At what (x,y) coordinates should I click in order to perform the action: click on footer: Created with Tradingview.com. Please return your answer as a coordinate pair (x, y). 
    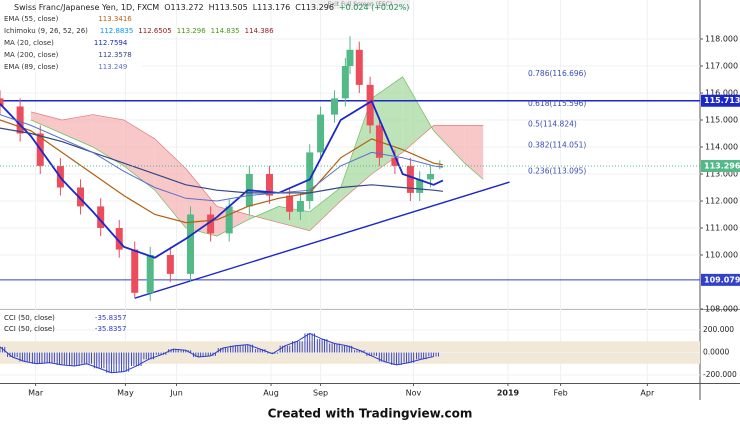
    Looking at the image, I should click on (370, 414).